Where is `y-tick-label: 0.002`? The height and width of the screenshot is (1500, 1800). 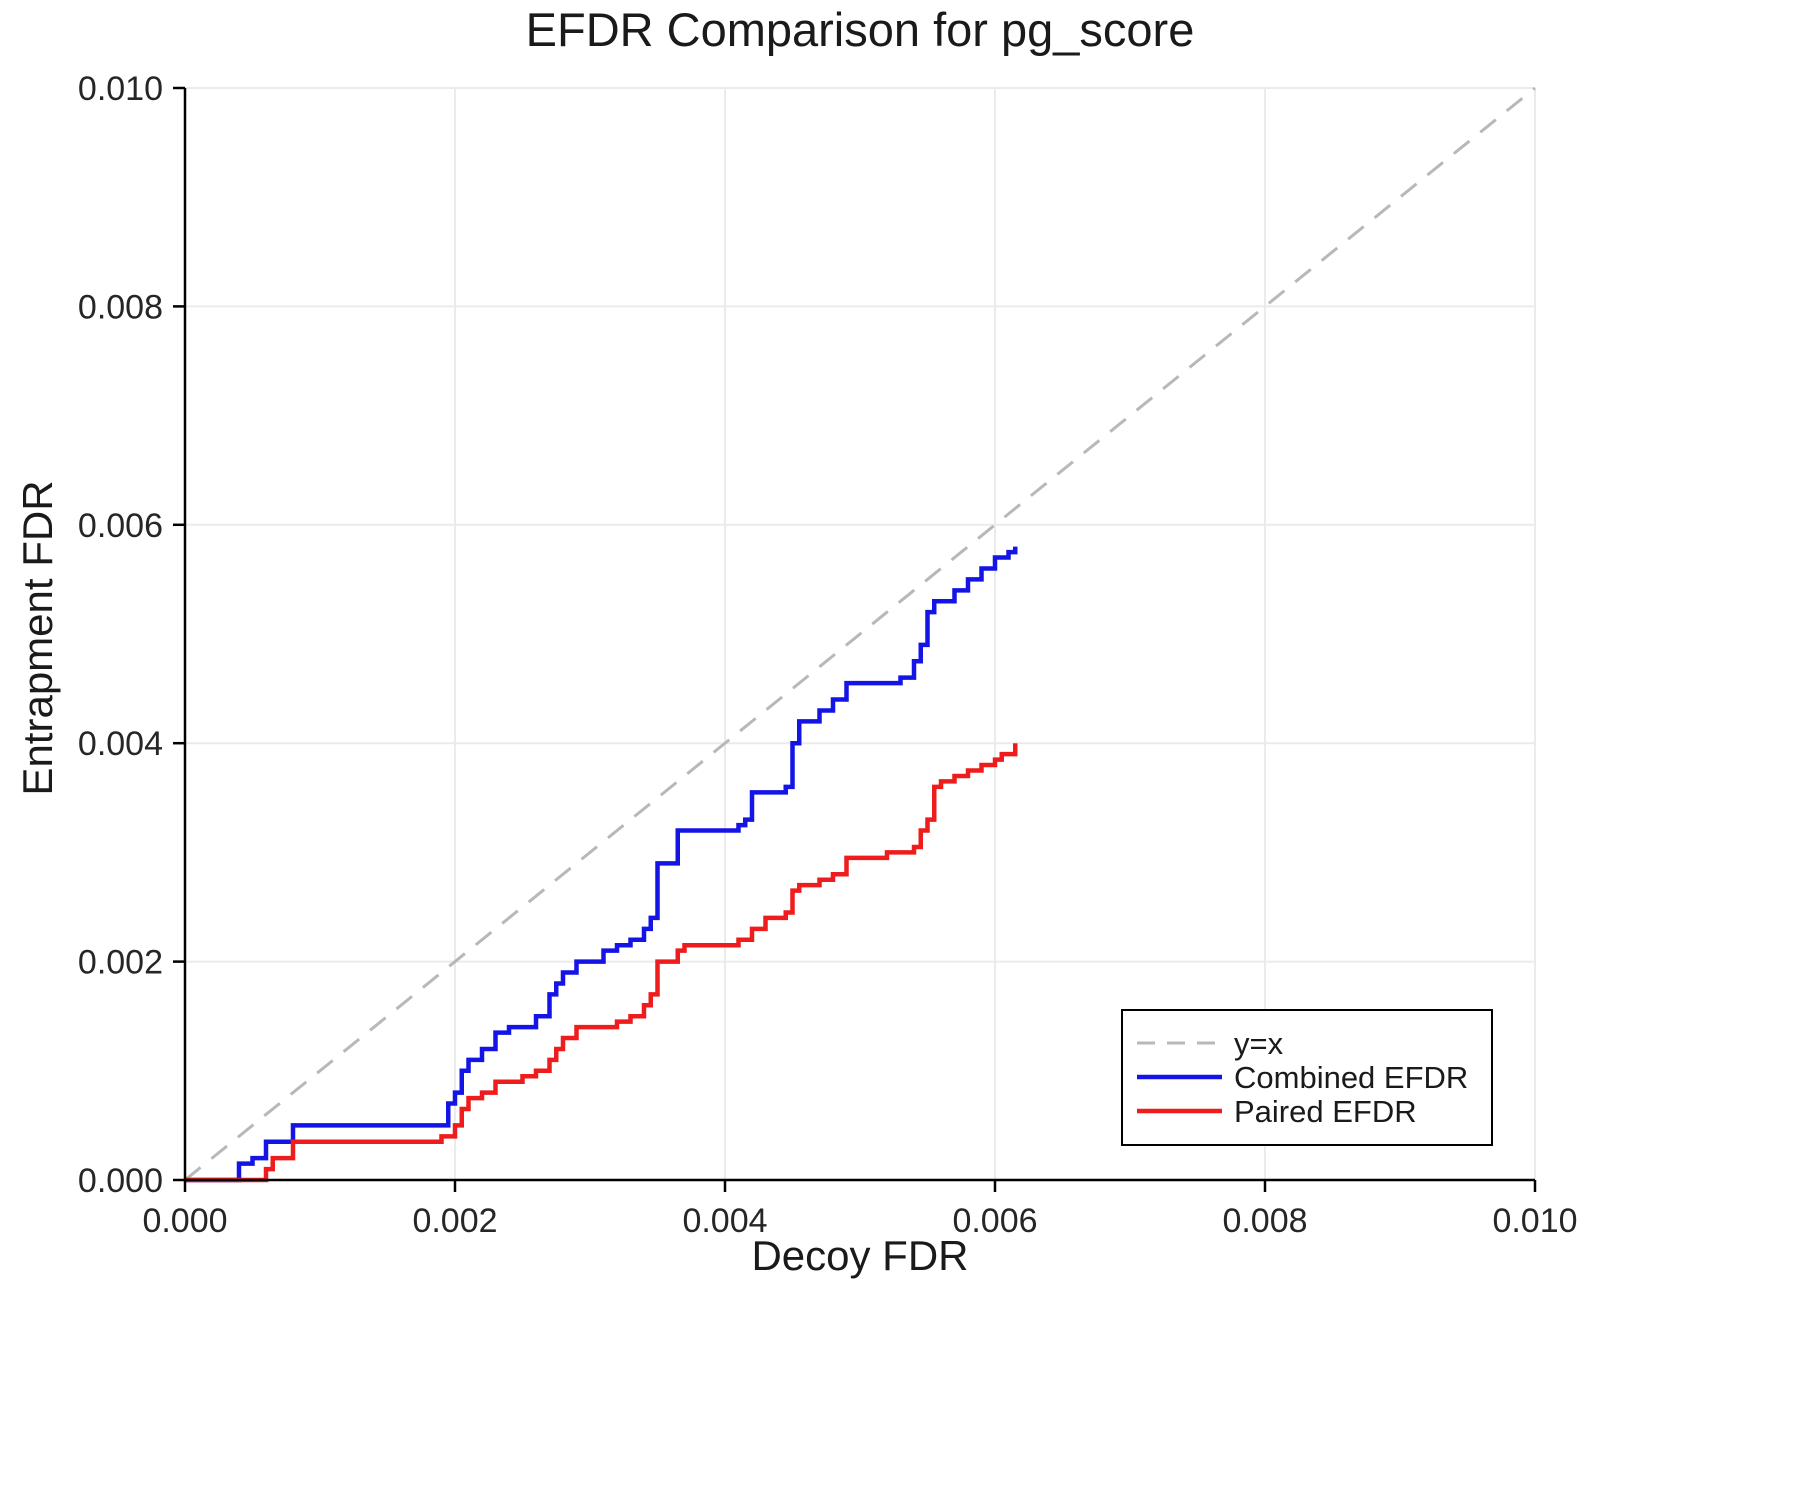 y-tick-label: 0.002 is located at coordinates (120, 963).